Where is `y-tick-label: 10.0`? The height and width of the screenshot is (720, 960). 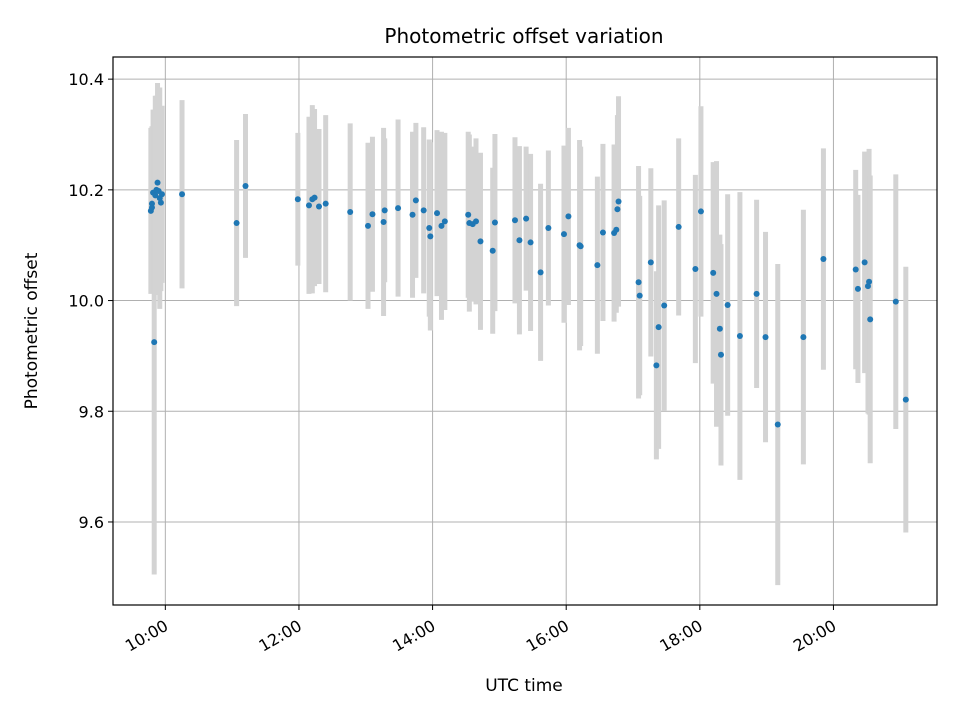 y-tick-label: 10.0 is located at coordinates (86, 301).